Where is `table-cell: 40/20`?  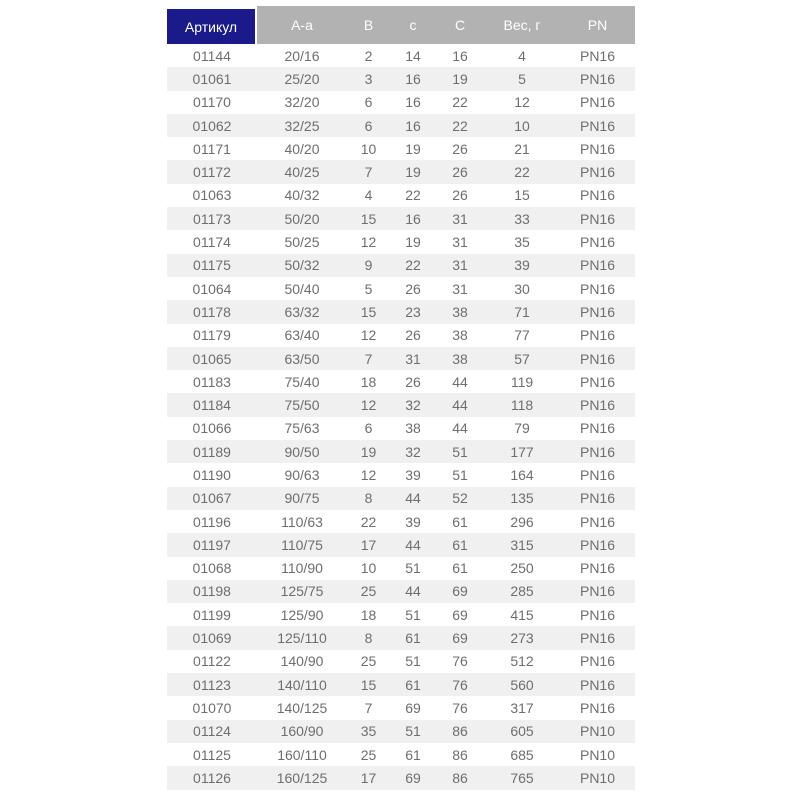 table-cell: 40/20 is located at coordinates (302, 148).